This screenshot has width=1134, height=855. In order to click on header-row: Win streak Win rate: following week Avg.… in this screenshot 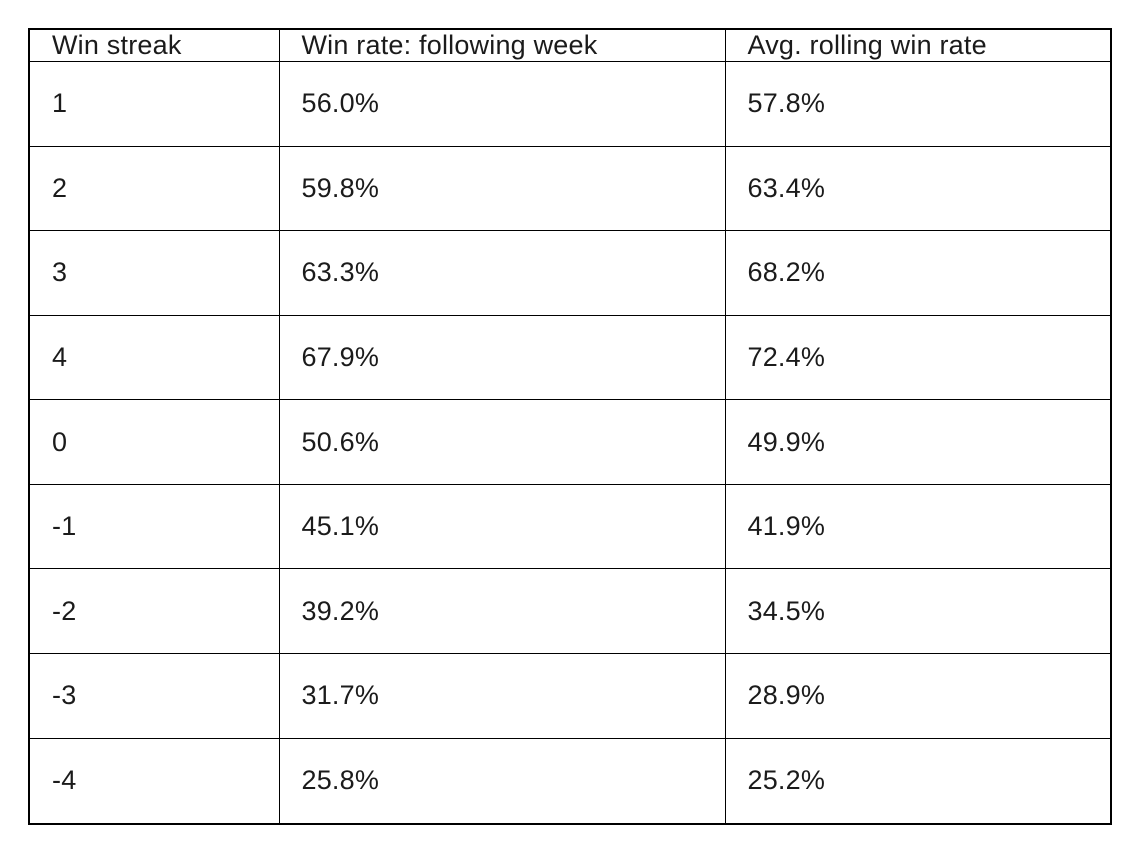, I will do `click(570, 45)`.